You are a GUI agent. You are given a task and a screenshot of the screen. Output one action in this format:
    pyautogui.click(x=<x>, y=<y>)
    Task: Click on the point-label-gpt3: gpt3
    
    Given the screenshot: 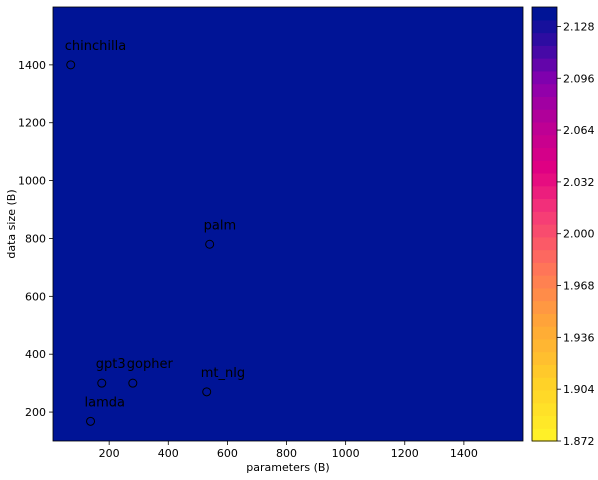 What is the action you would take?
    pyautogui.click(x=111, y=364)
    